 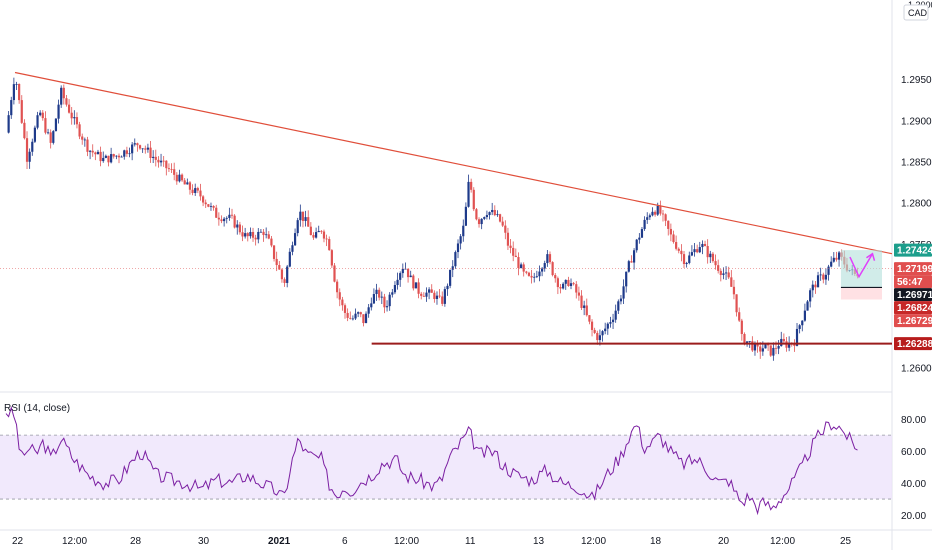 What do you see at coordinates (279, 541) in the screenshot?
I see `time-tick-label: 2021` at bounding box center [279, 541].